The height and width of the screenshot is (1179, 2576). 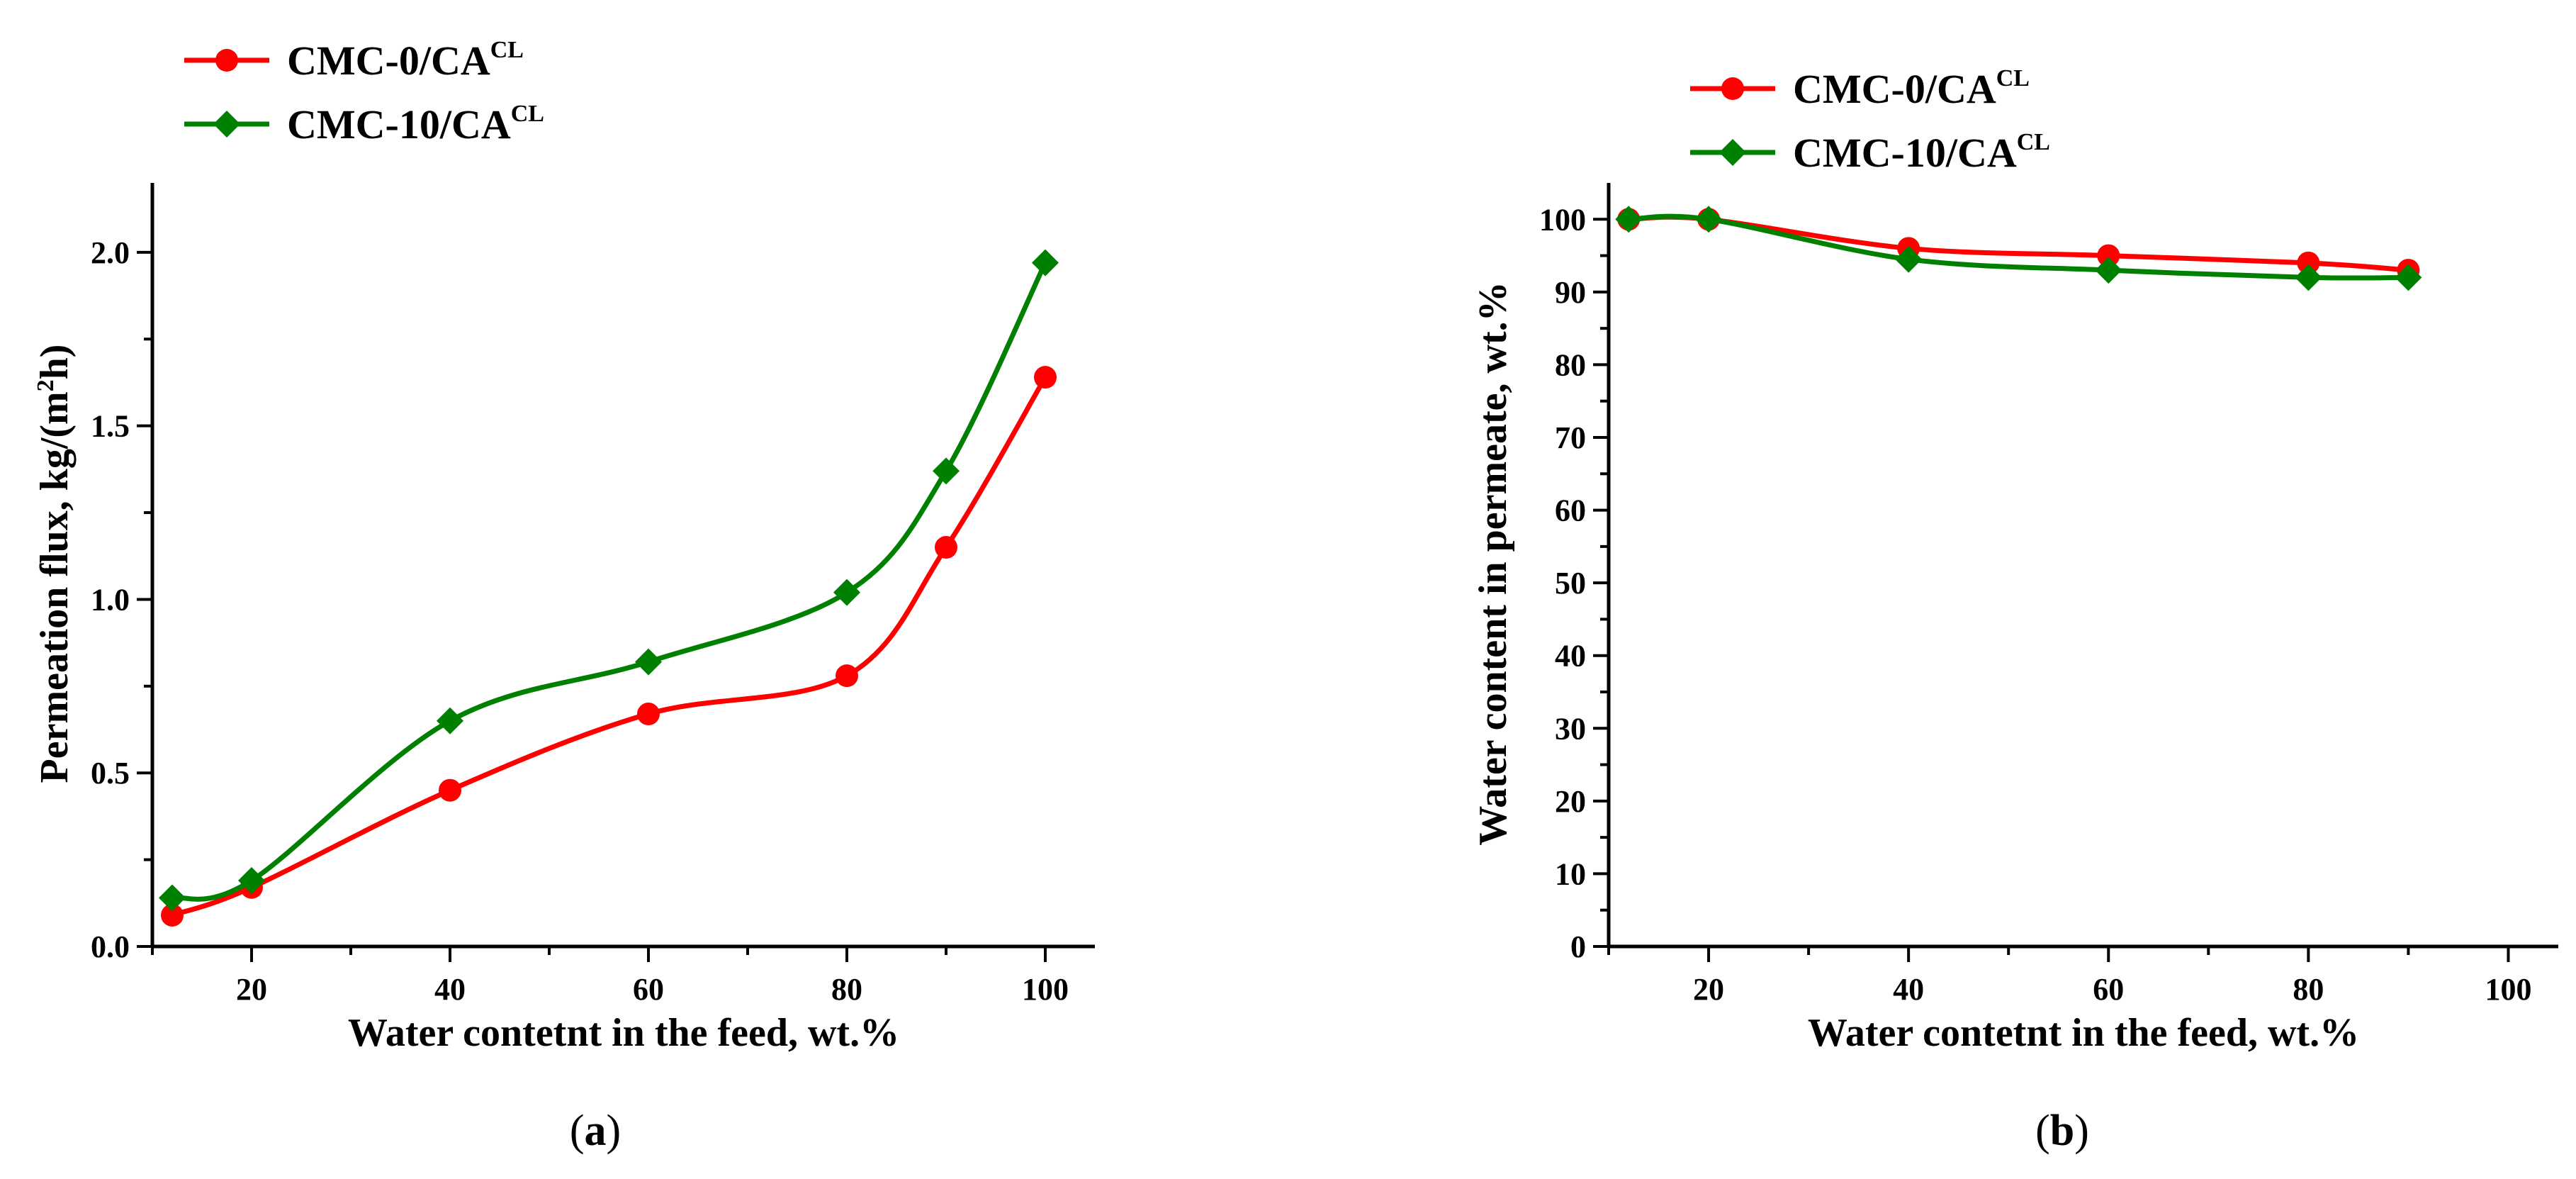 I want to click on series-cmc-0: CMC-0/CACL, so click(x=2018, y=173).